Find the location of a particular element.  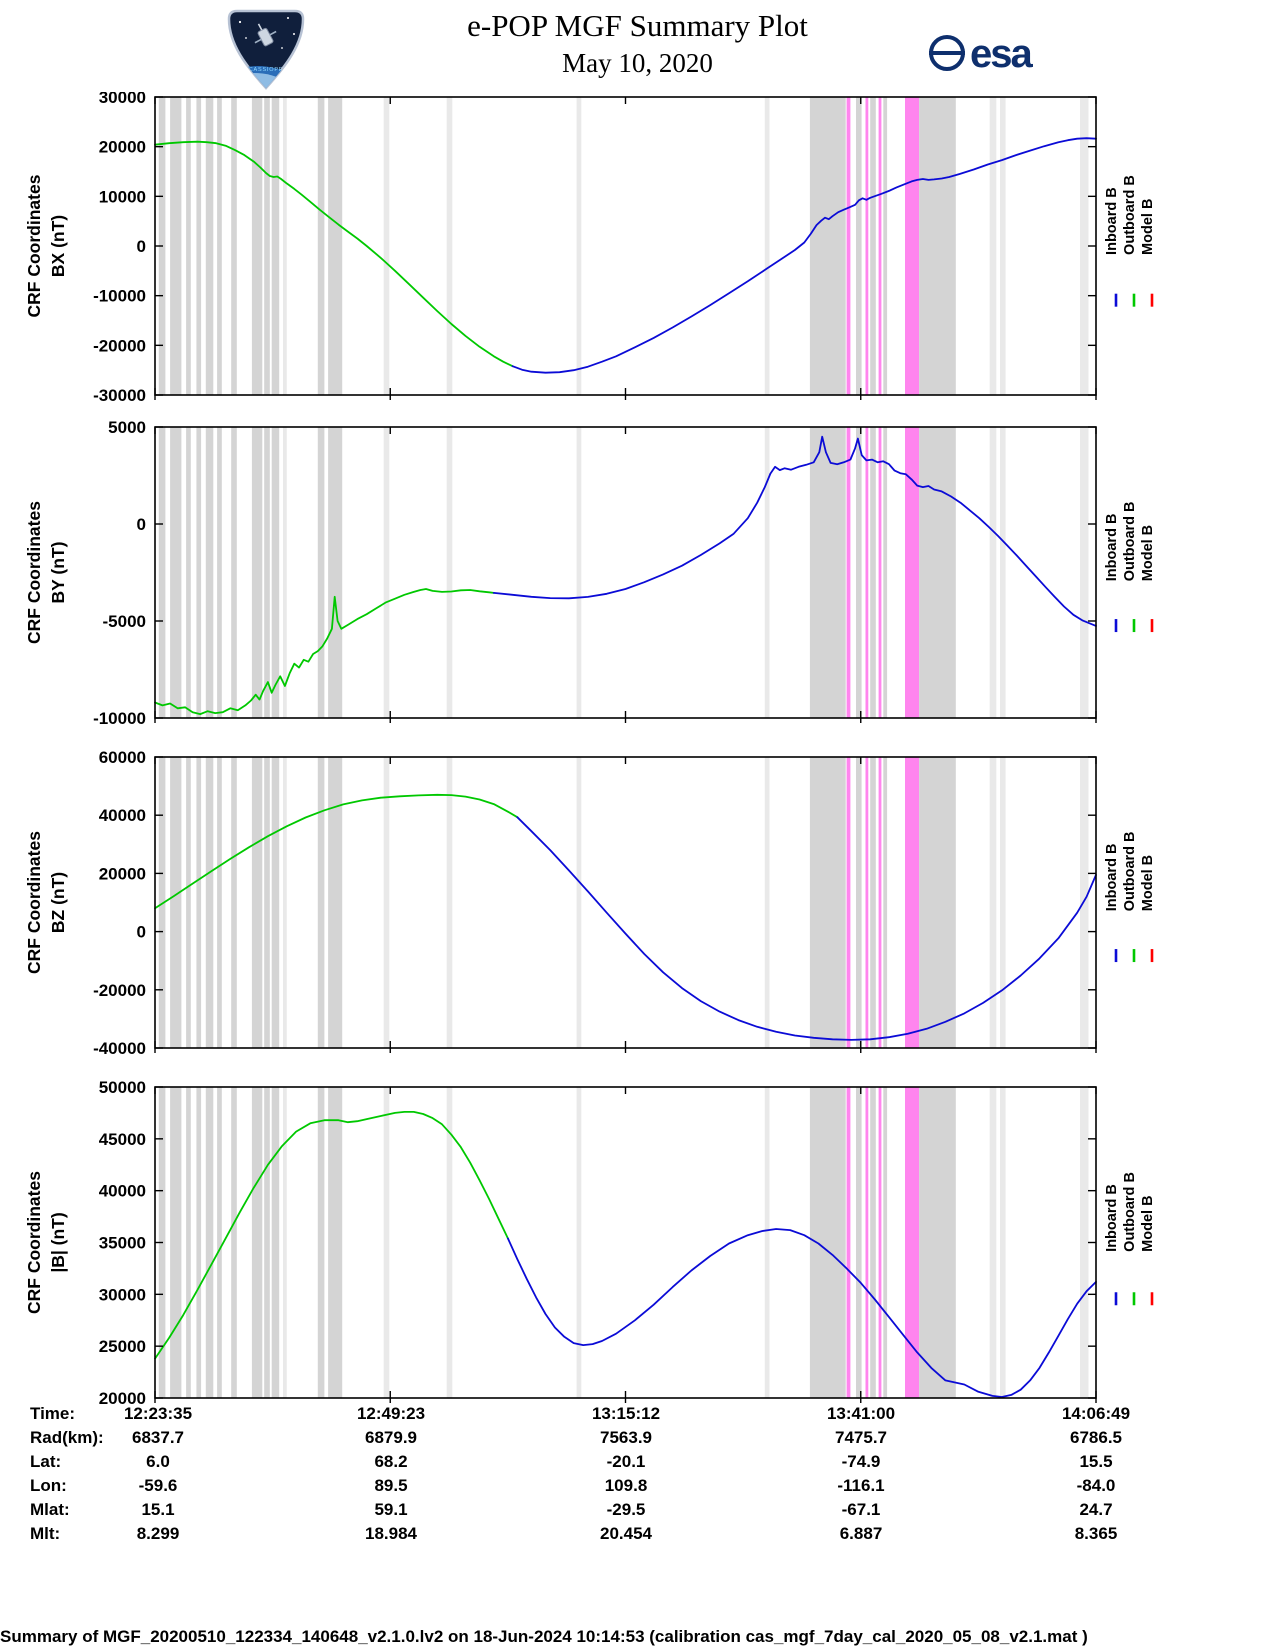

y-tick-label: 10000 is located at coordinates (122, 196).